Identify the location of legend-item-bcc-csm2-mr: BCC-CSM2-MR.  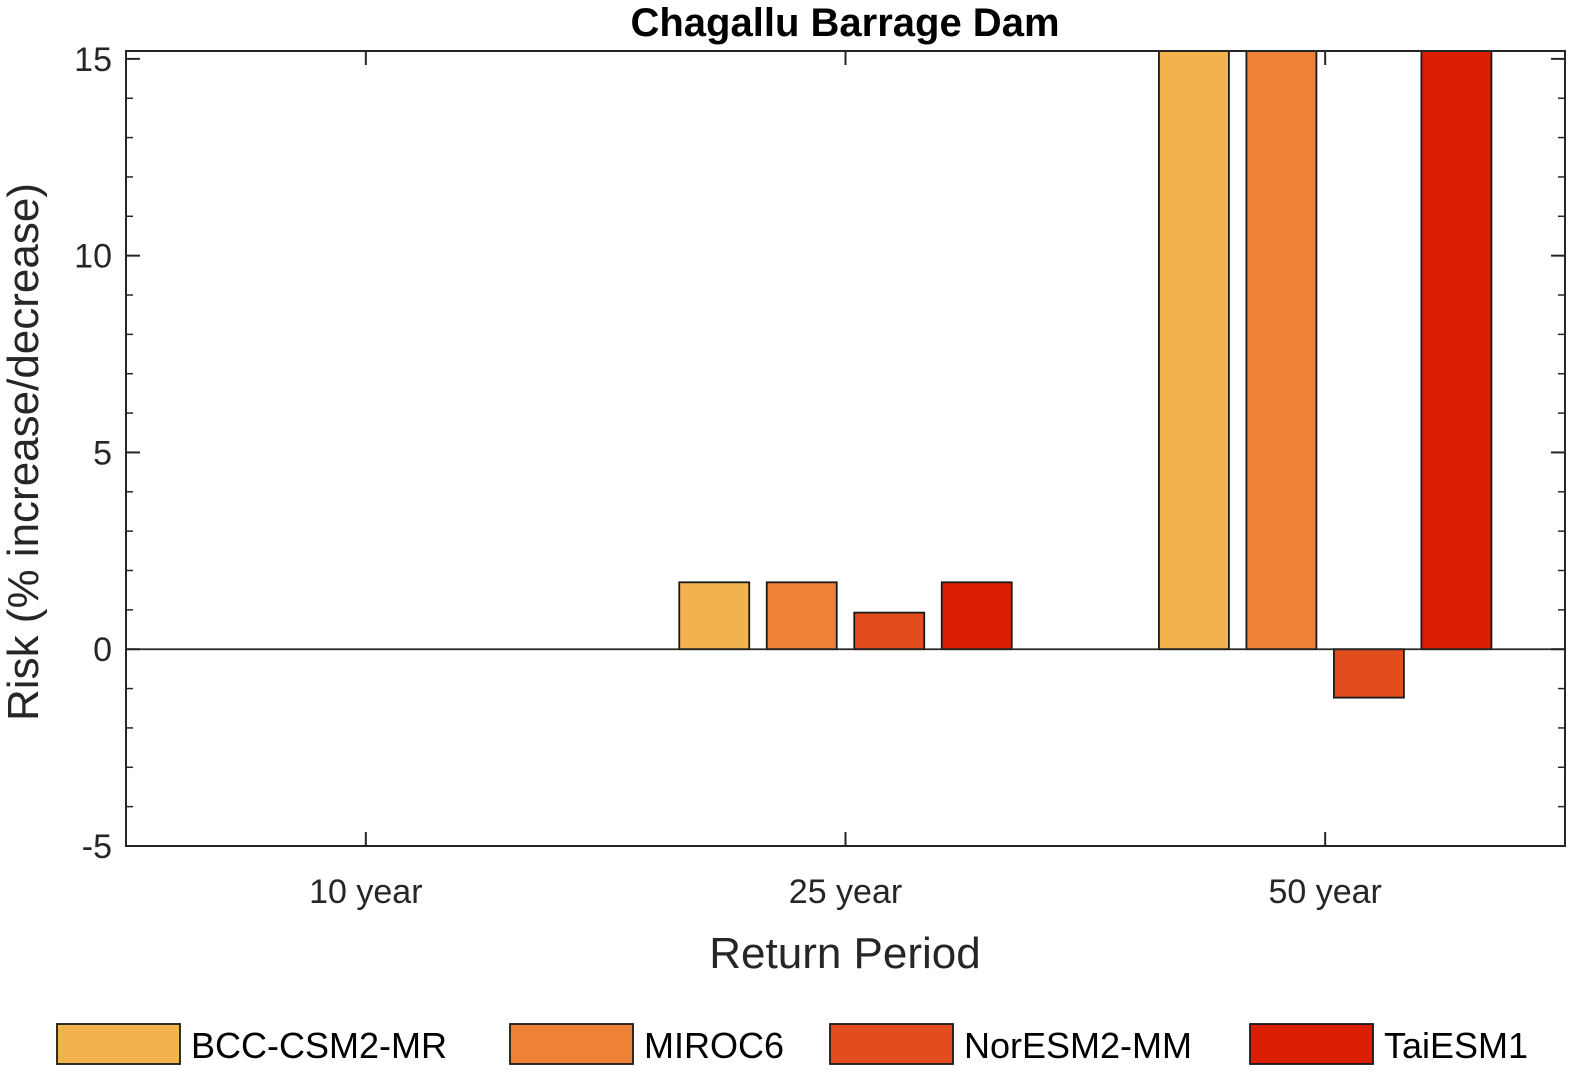
(251, 1044).